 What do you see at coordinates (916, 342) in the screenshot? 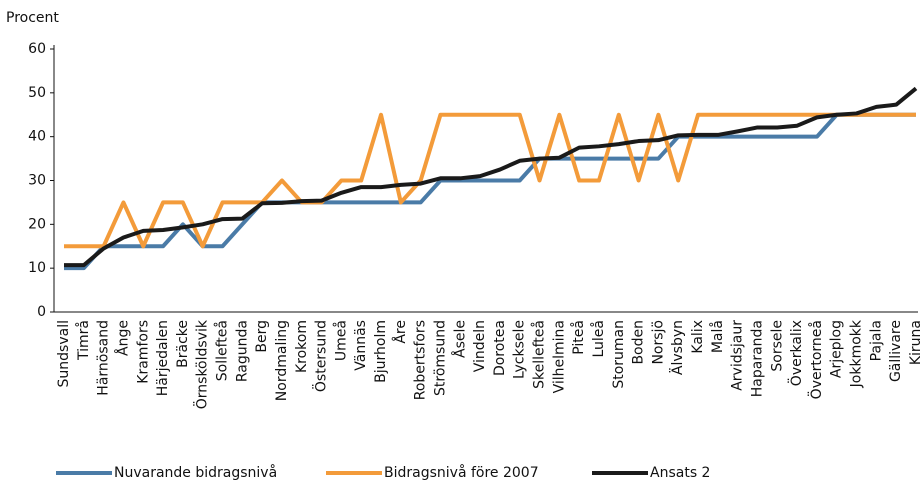
I see `x-tick-label: Kiruna` at bounding box center [916, 342].